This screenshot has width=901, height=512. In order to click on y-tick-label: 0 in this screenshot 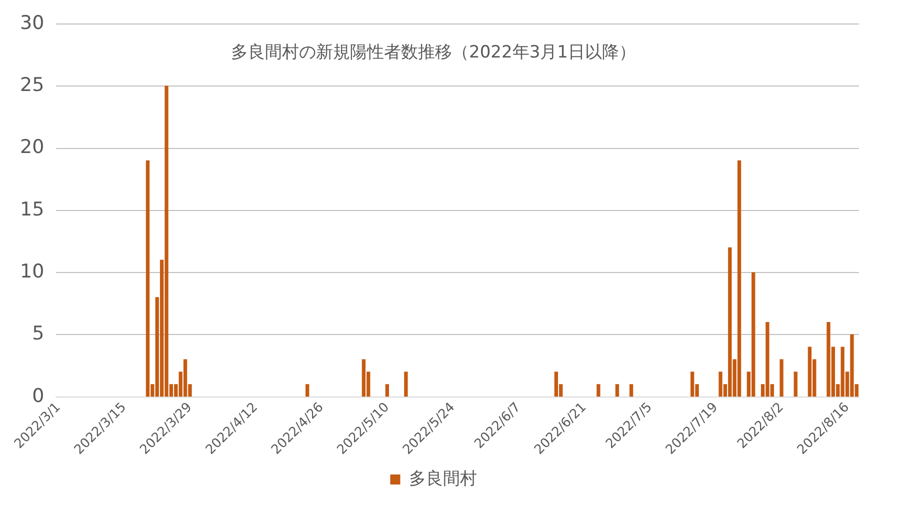, I will do `click(38, 395)`.